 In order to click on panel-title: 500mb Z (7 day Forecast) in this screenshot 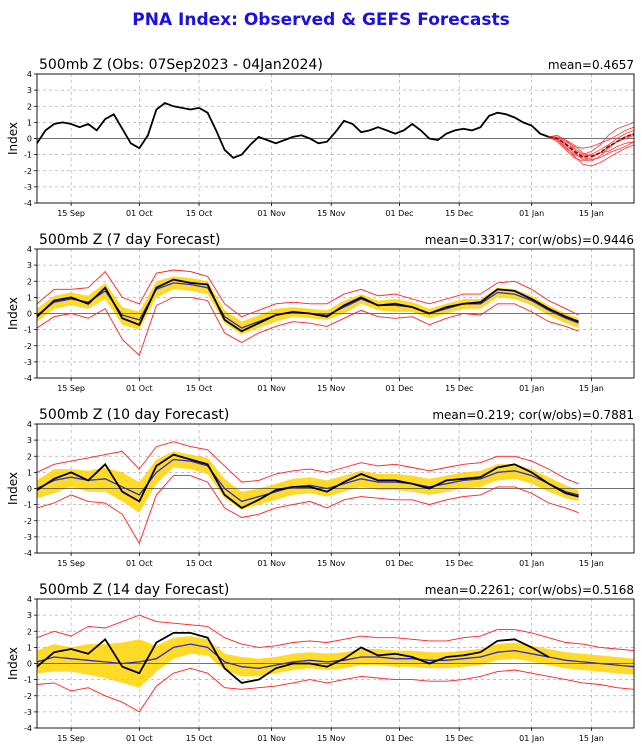, I will do `click(129, 240)`.